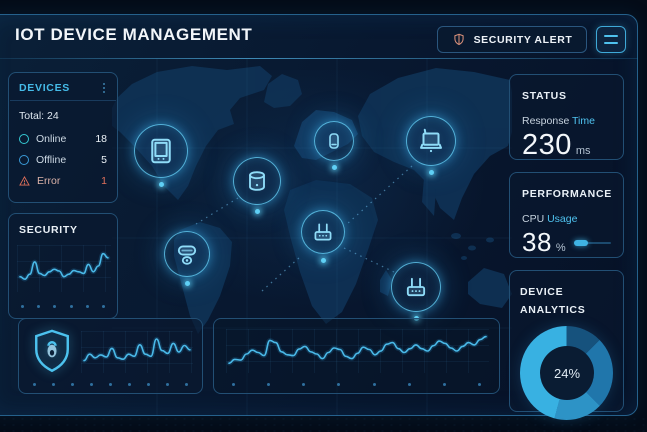 This screenshot has width=647, height=432. Describe the element at coordinates (558, 121) in the screenshot. I see `response-time-label: Response Time` at that location.